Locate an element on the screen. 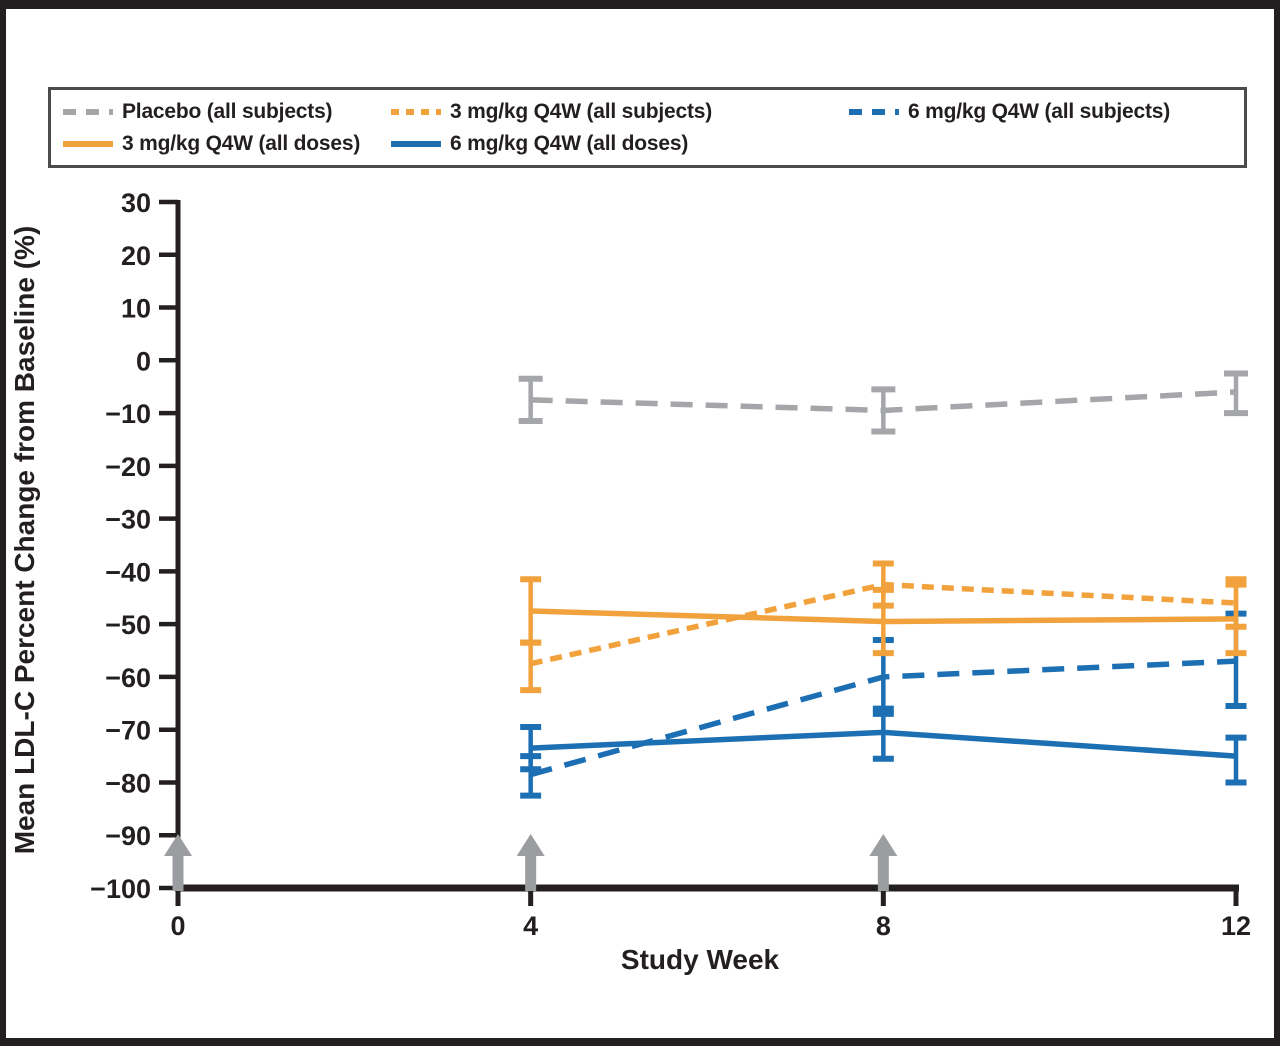 Image resolution: width=1280 pixels, height=1046 pixels. legend-item-0: Placebo (all subjects) is located at coordinates (227, 112).